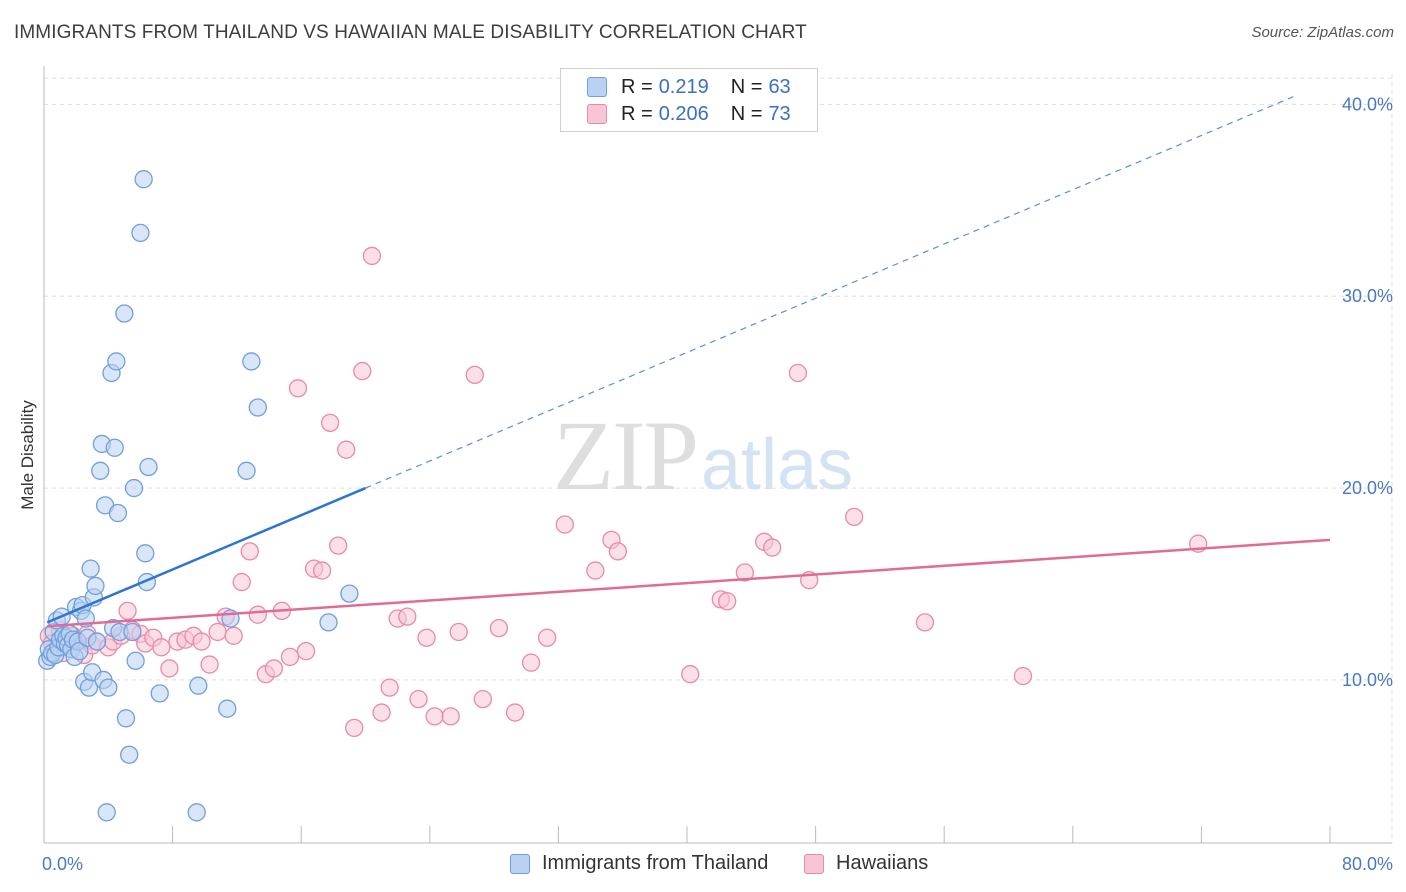 This screenshot has height=892, width=1406. I want to click on series-legend-thailand: Immigrants from Thailand, so click(639, 863).